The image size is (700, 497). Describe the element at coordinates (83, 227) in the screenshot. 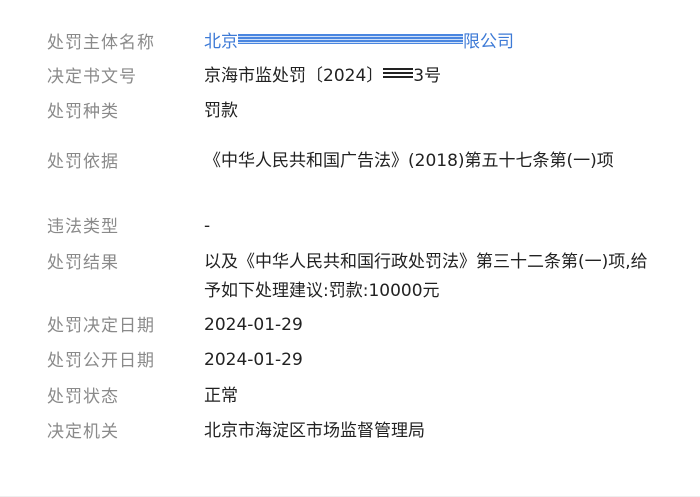

I see `label: 违法类型` at that location.